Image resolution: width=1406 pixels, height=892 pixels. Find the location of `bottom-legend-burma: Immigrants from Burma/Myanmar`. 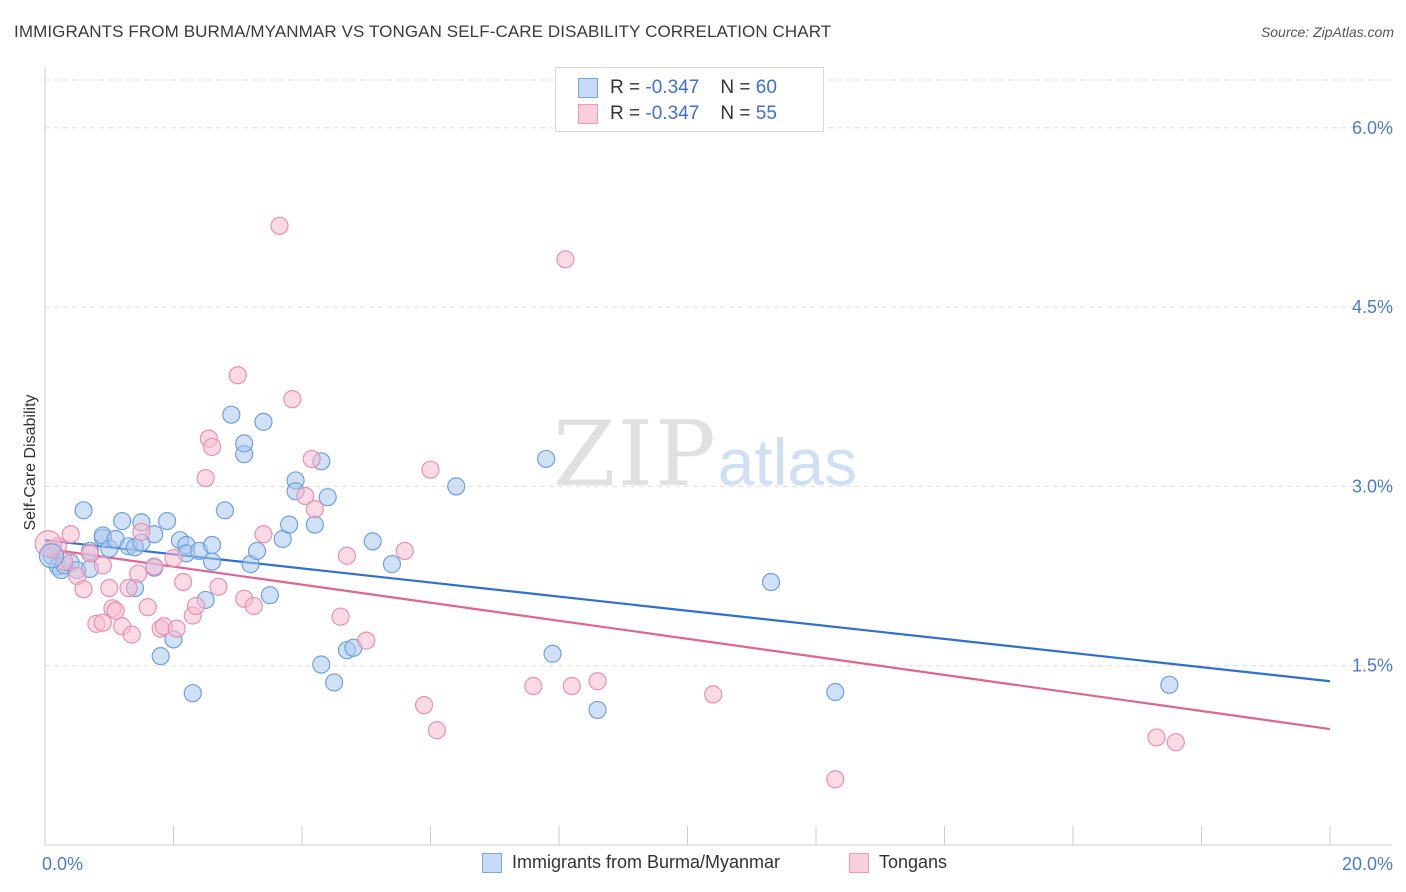

bottom-legend-burma: Immigrants from Burma/Myanmar is located at coordinates (631, 862).